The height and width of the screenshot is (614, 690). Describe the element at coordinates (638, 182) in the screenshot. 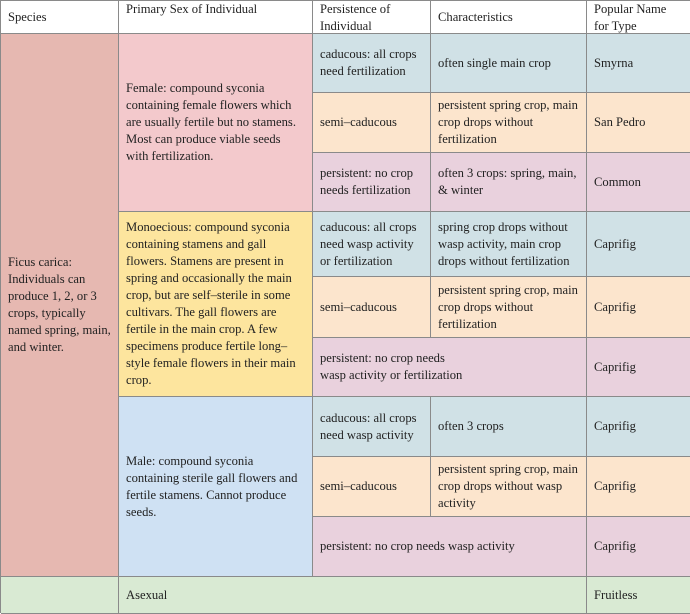

I see `female-persistent-name: Common` at that location.